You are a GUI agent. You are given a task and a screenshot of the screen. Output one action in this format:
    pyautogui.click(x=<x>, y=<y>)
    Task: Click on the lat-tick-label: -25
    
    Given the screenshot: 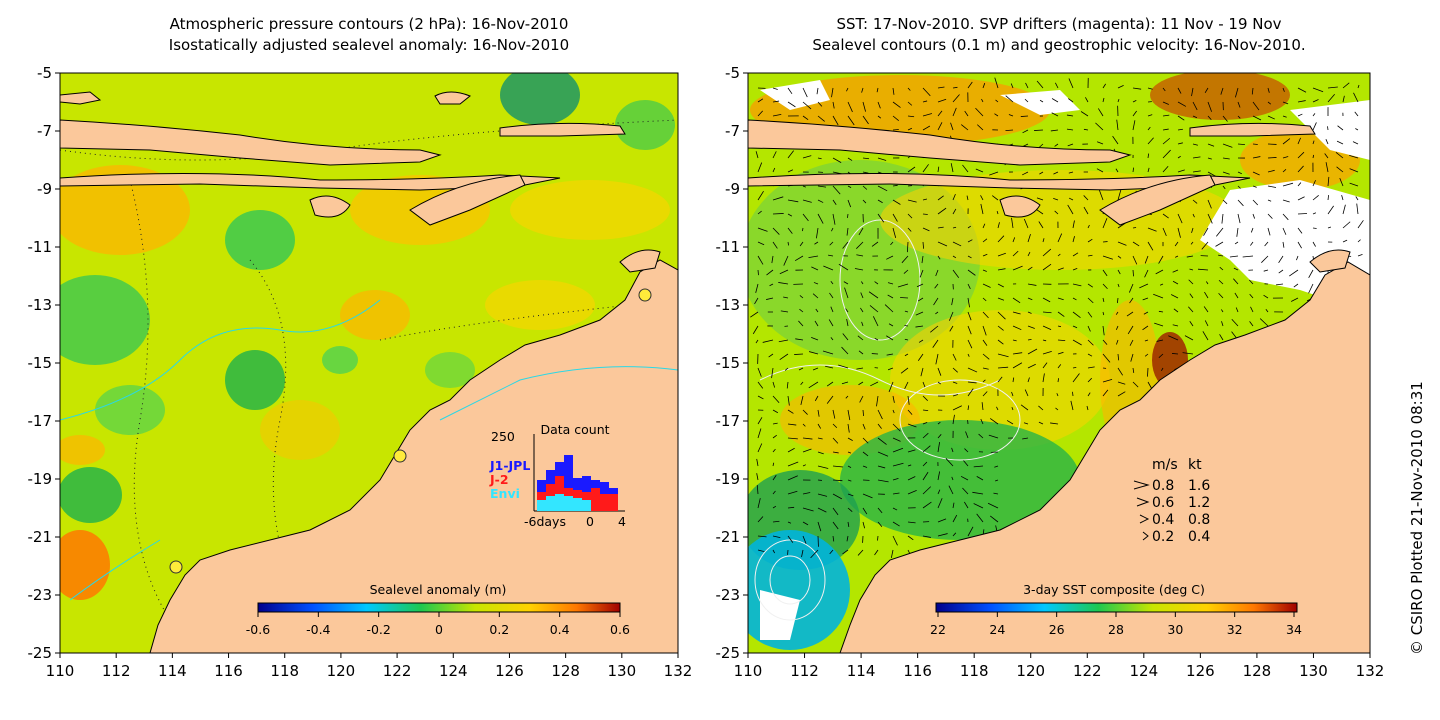 What is the action you would take?
    pyautogui.click(x=728, y=653)
    